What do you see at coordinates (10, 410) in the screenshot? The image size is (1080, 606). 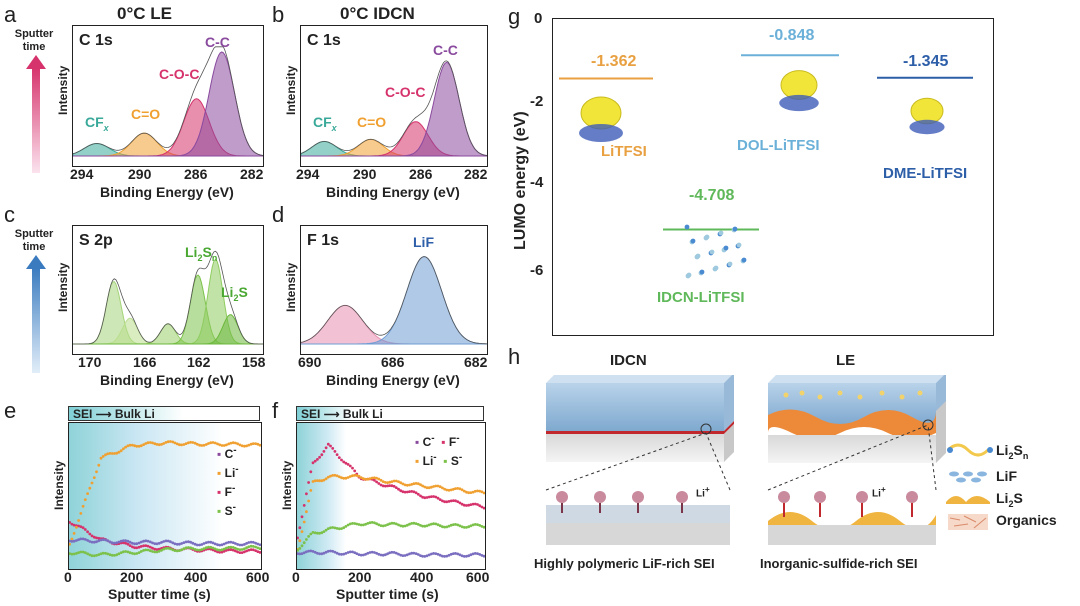 I see `panel-label-e: e` at bounding box center [10, 410].